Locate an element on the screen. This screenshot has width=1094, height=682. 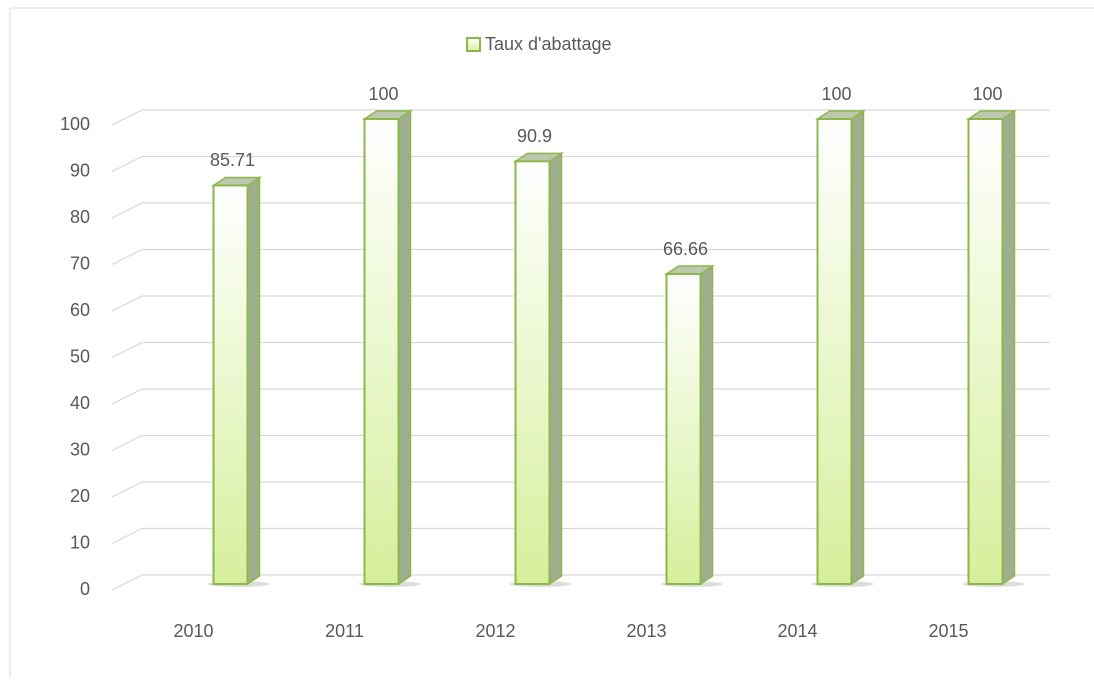
y-tick-label: 20 is located at coordinates (80, 496).